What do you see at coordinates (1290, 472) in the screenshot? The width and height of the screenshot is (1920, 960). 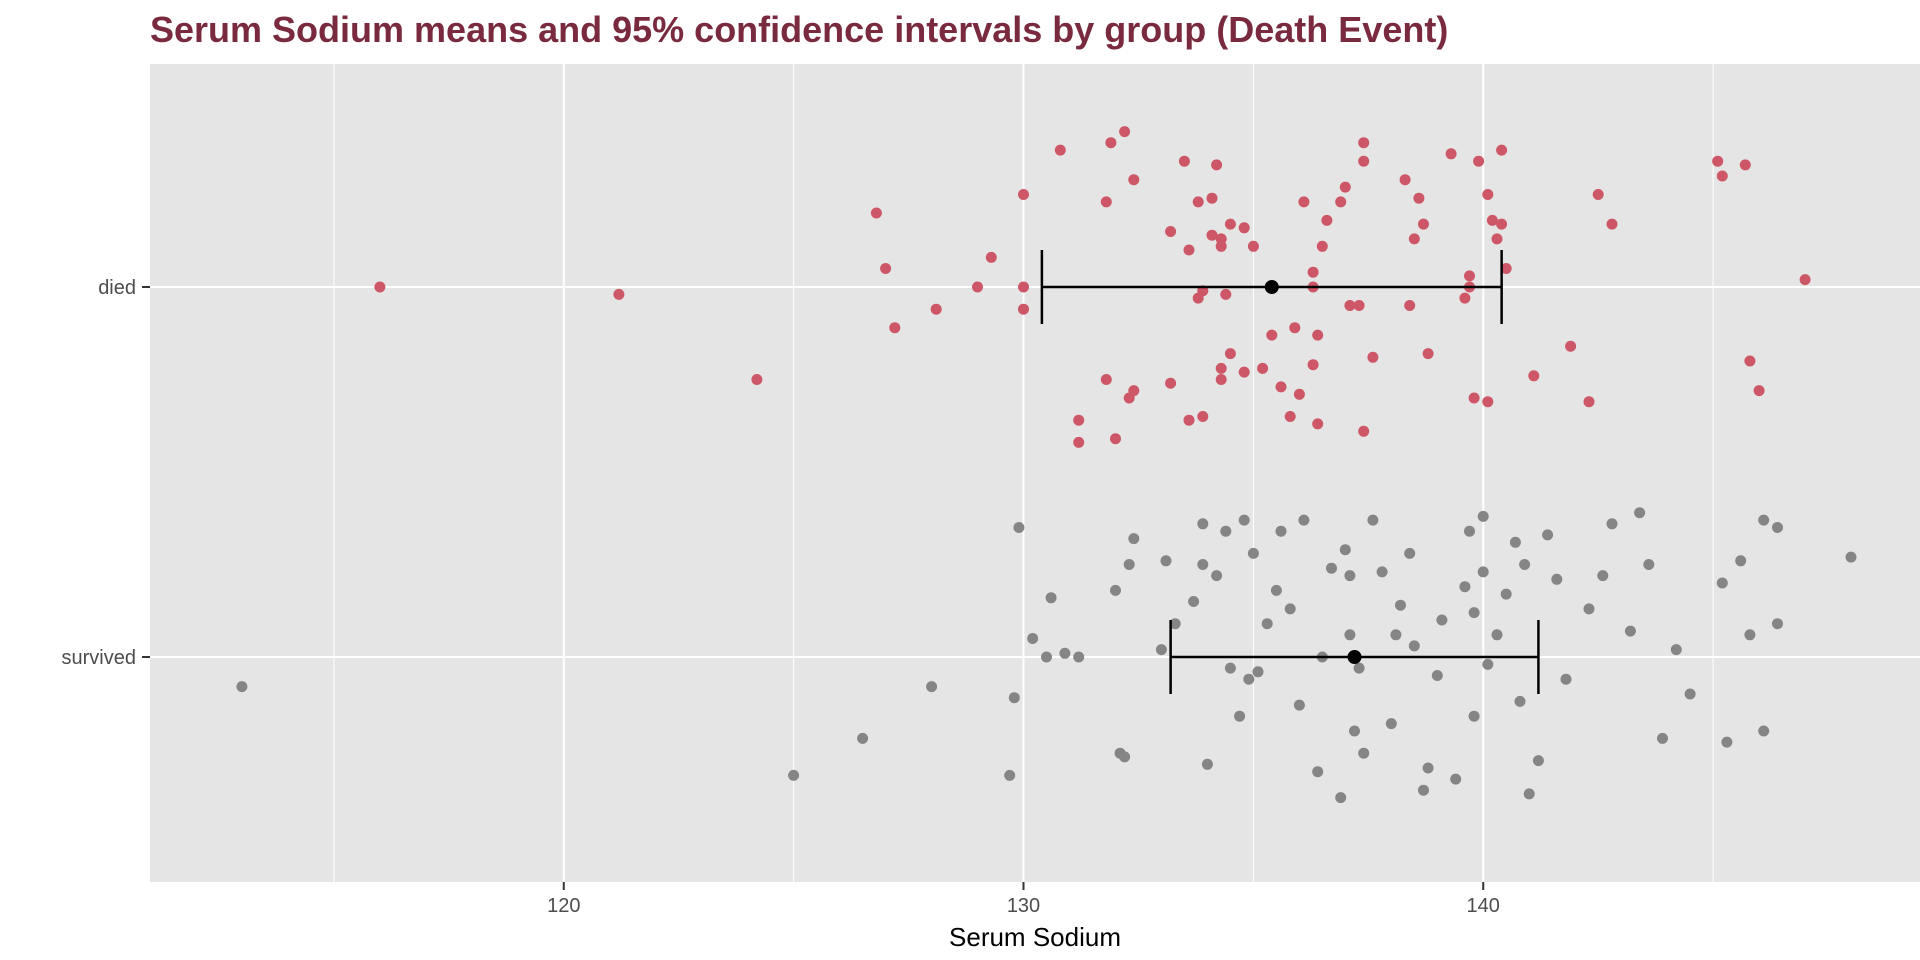 I see `confidence-intervals` at bounding box center [1290, 472].